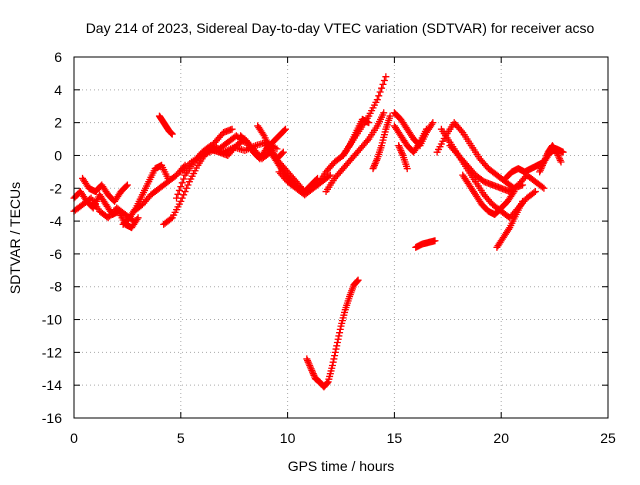 The image size is (640, 485). What do you see at coordinates (608, 438) in the screenshot?
I see `x-tick-label: 25` at bounding box center [608, 438].